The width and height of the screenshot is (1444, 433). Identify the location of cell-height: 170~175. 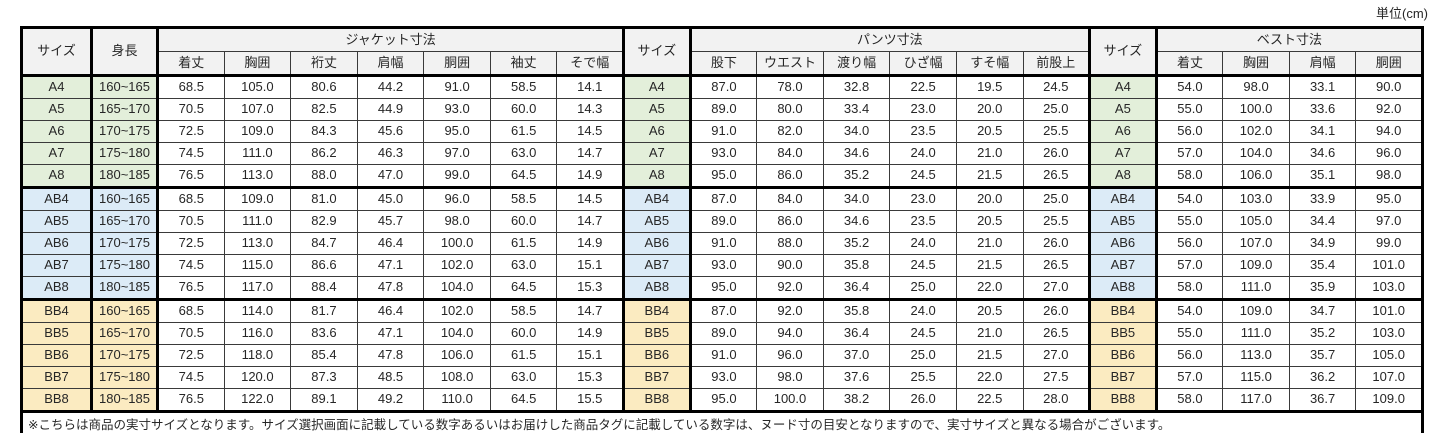
(125, 355).